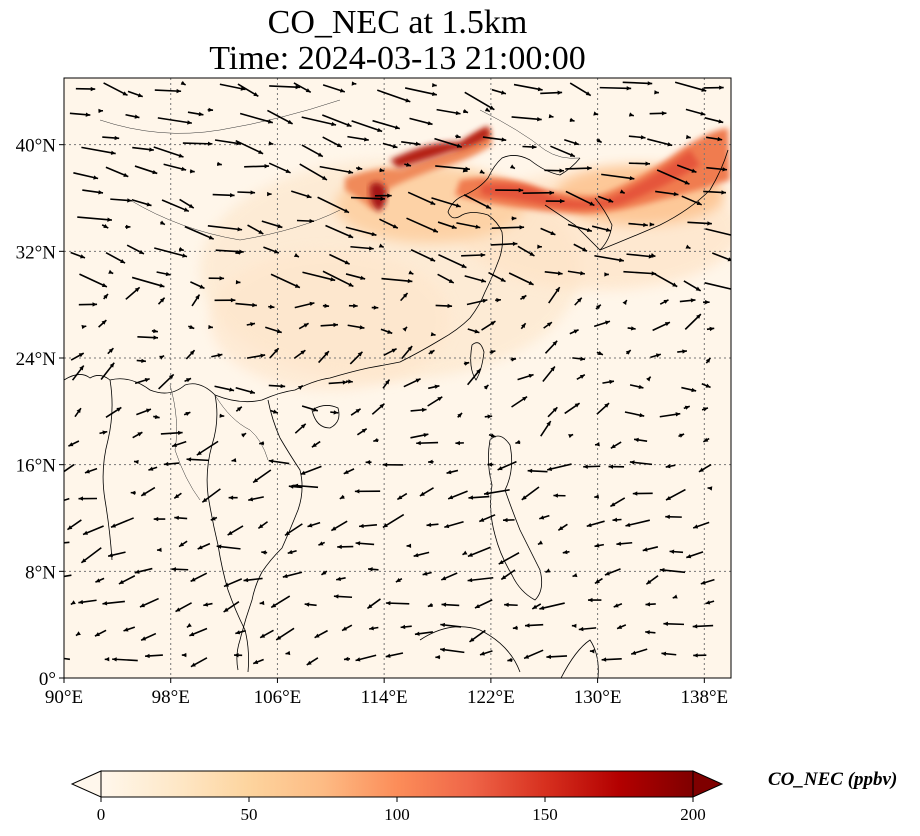 This screenshot has height=836, width=920. Describe the element at coordinates (833, 779) in the screenshot. I see `colorbar-label: CO_NEC (ppbv)` at that location.